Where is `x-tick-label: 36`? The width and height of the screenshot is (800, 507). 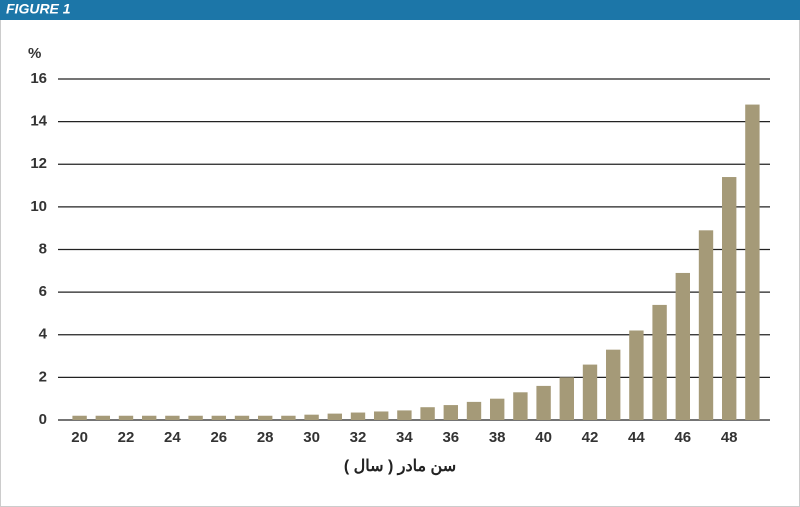
x-tick-label: 36 is located at coordinates (450, 437).